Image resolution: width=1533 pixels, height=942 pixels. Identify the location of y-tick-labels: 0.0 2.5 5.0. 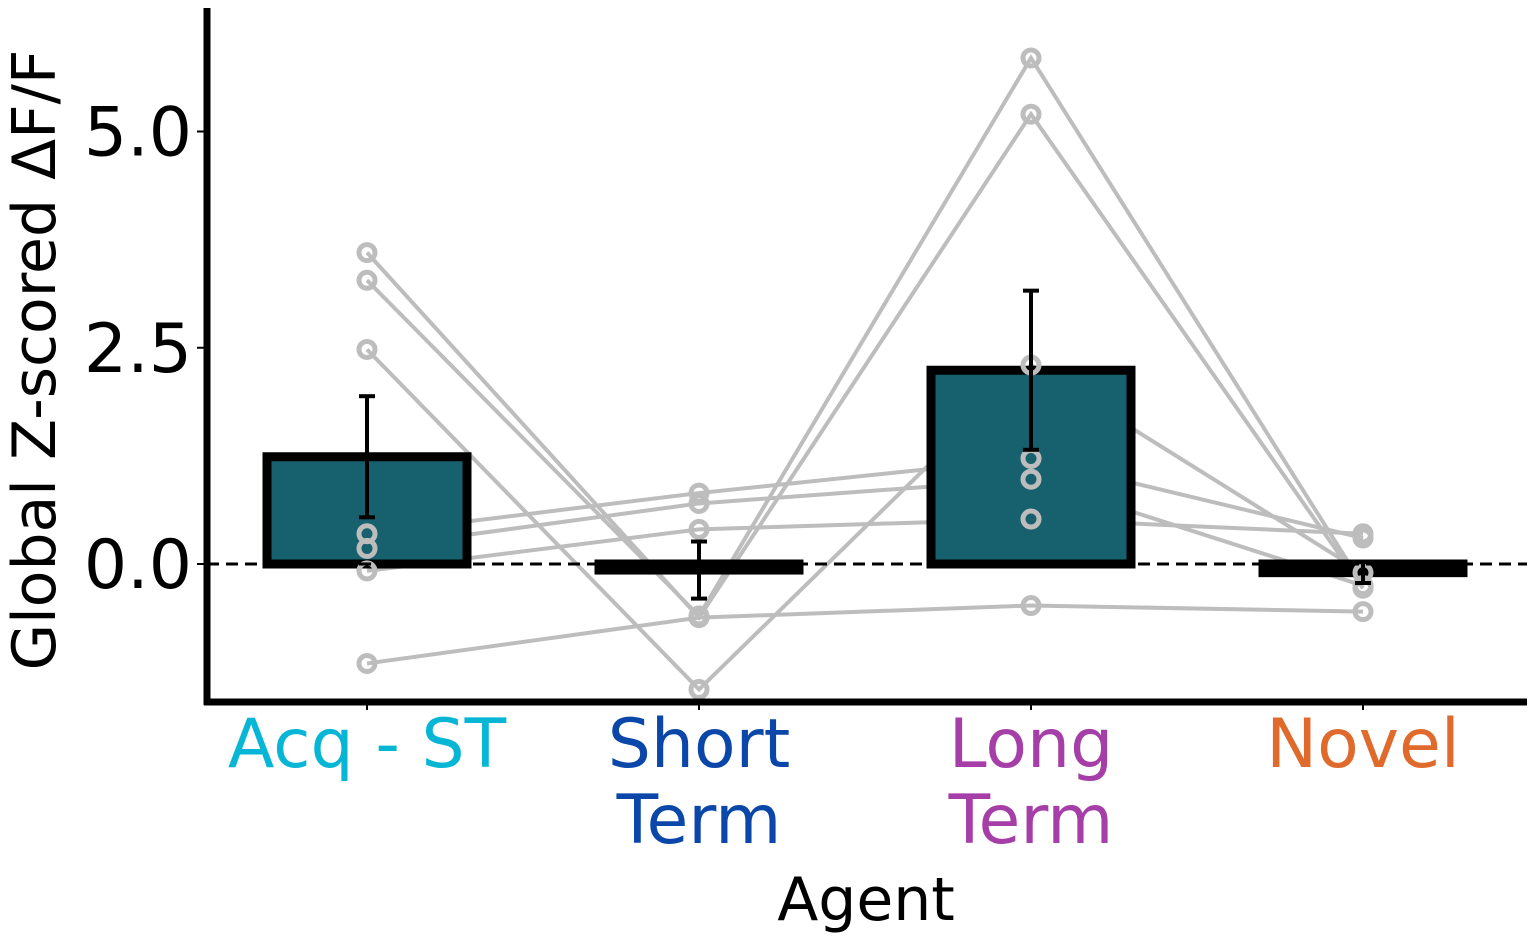
(145, 349).